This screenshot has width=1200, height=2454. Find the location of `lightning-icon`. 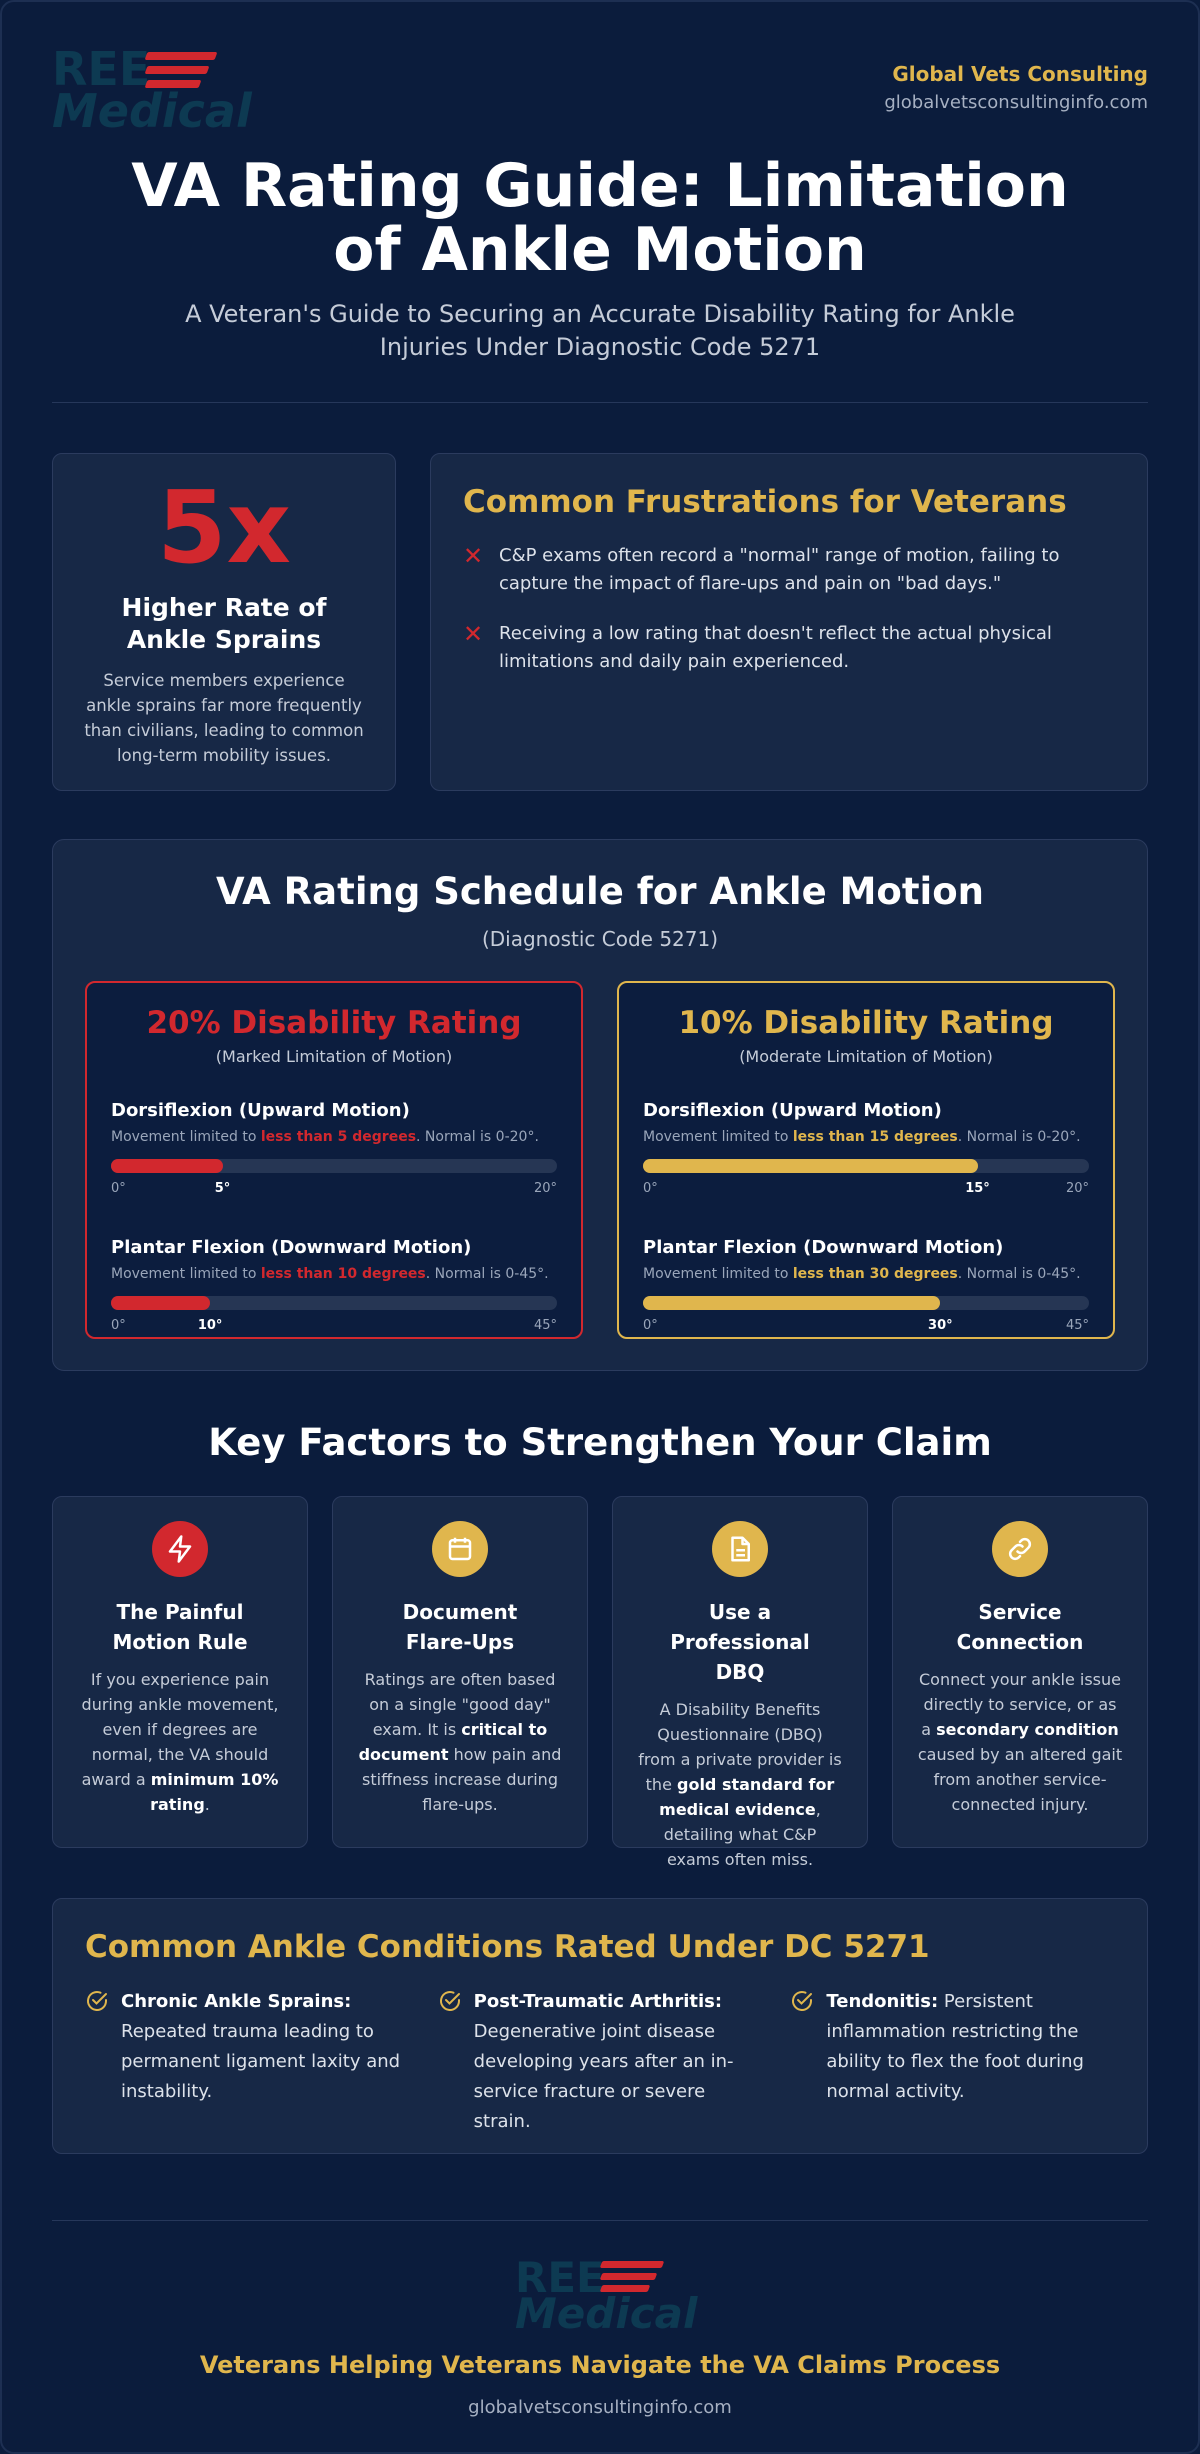

lightning-icon is located at coordinates (180, 1549).